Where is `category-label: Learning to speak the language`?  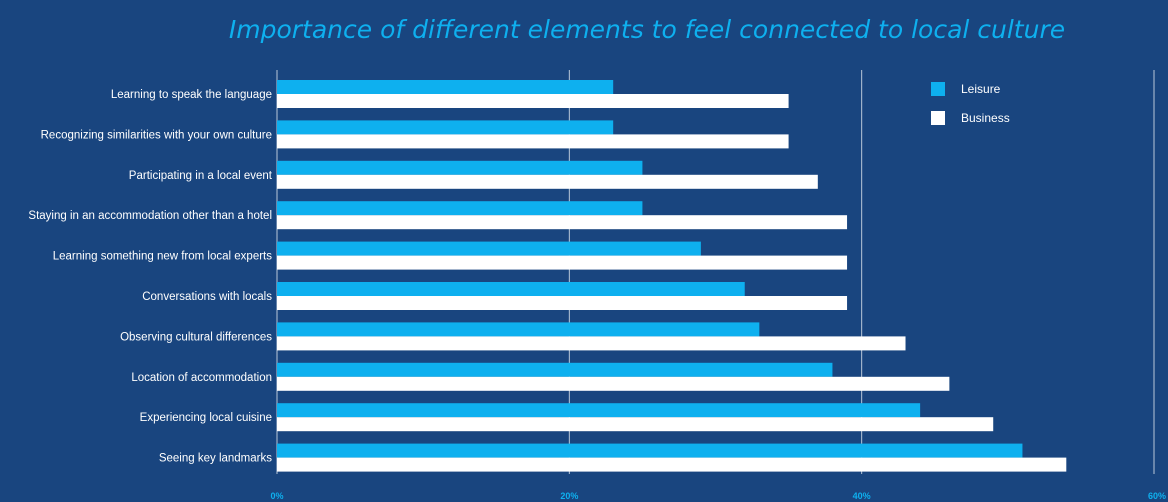
category-label: Learning to speak the language is located at coordinates (191, 95).